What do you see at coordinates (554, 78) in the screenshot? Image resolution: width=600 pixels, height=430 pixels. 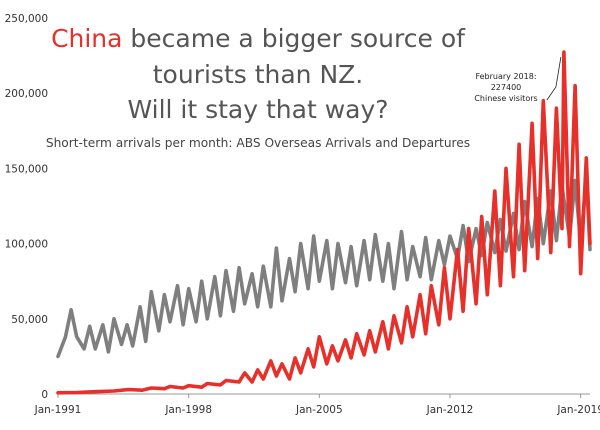 I see `annotation-leader-line` at bounding box center [554, 78].